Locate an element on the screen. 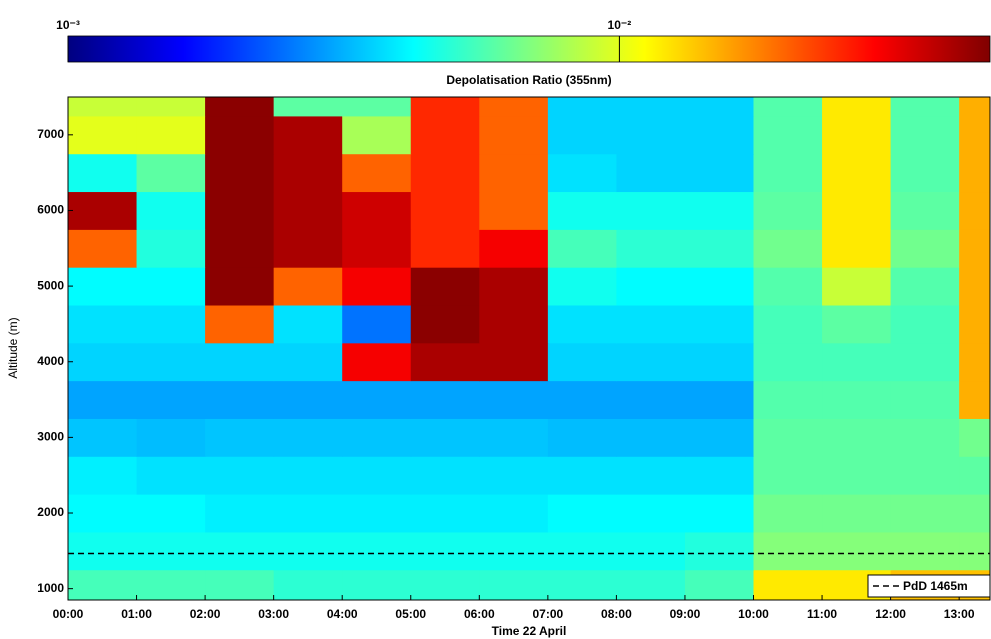  x-tick-label: 09:00 is located at coordinates (685, 614).